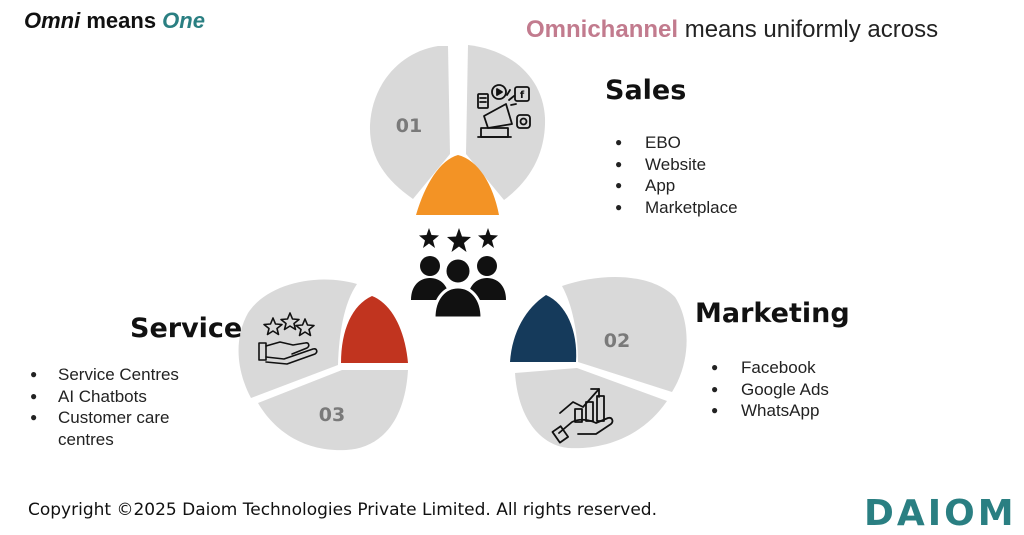  What do you see at coordinates (332, 415) in the screenshot?
I see `segment-03-number: 03` at bounding box center [332, 415].